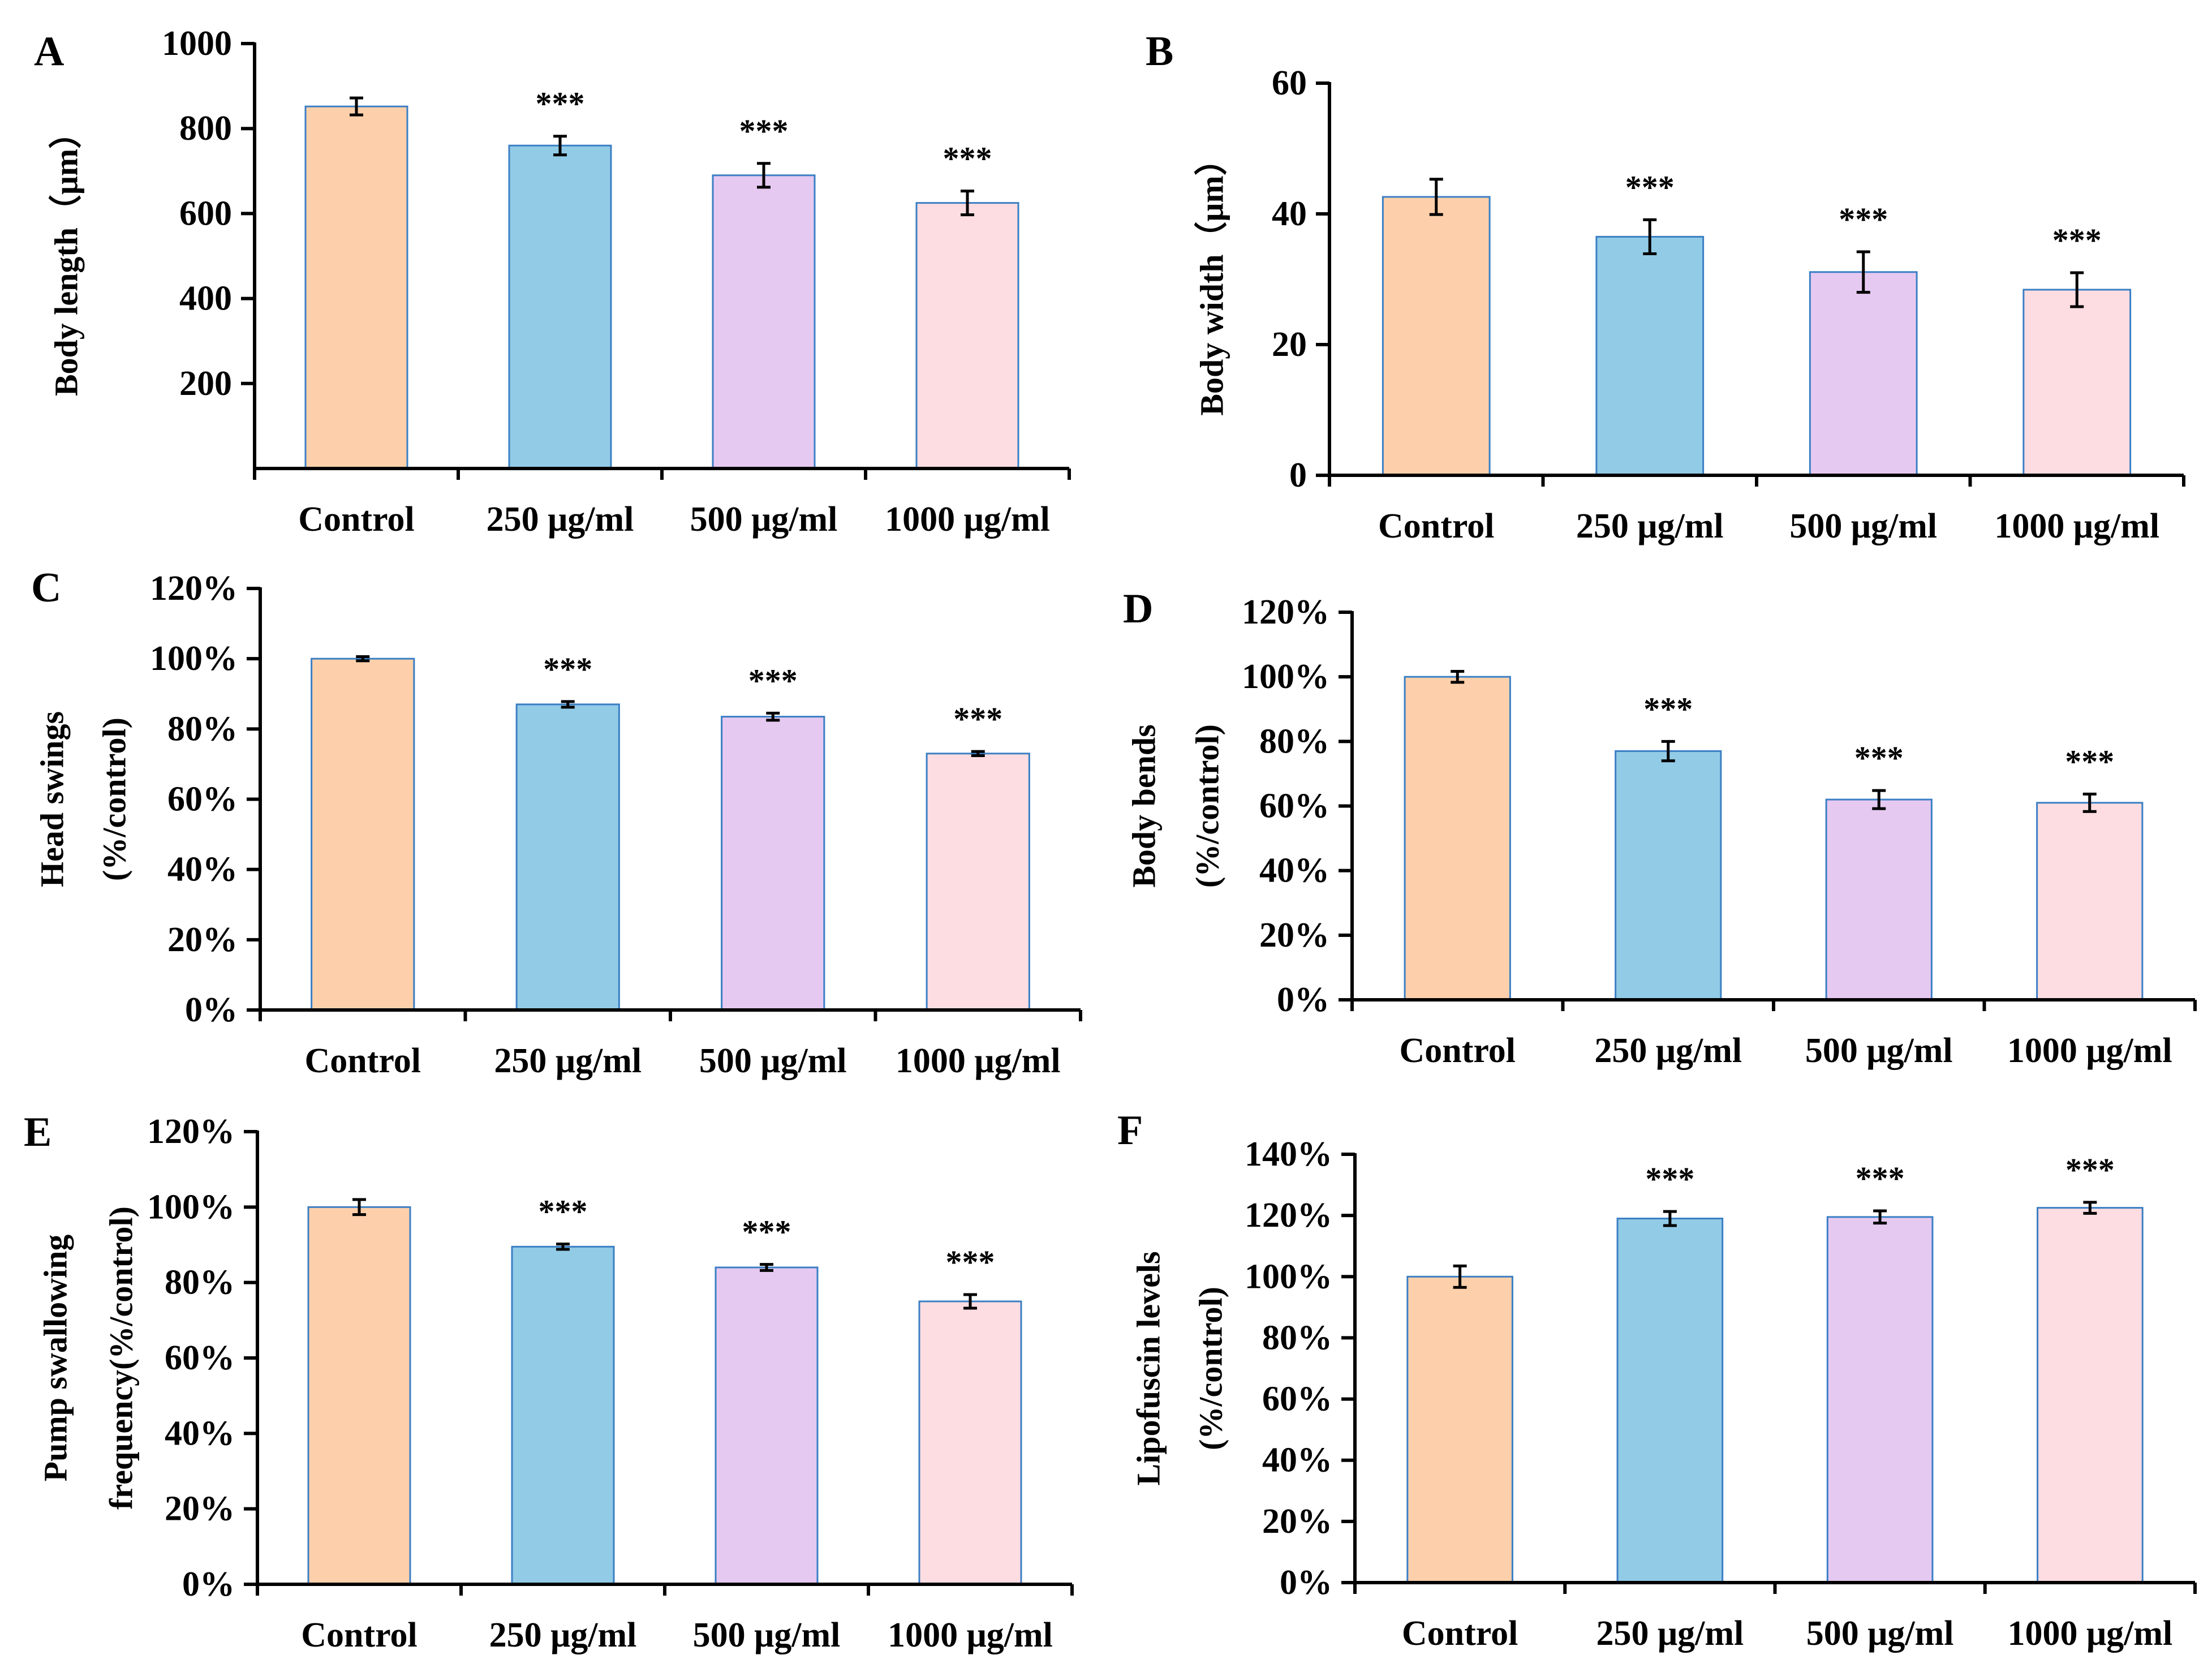  I want to click on y-tick-label: 1000, so click(197, 43).